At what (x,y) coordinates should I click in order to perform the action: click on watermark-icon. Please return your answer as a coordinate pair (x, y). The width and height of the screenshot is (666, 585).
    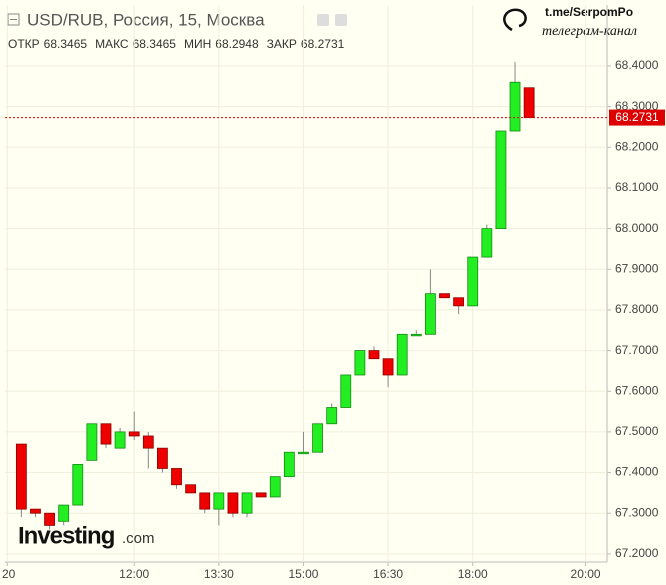
    Looking at the image, I should click on (515, 20).